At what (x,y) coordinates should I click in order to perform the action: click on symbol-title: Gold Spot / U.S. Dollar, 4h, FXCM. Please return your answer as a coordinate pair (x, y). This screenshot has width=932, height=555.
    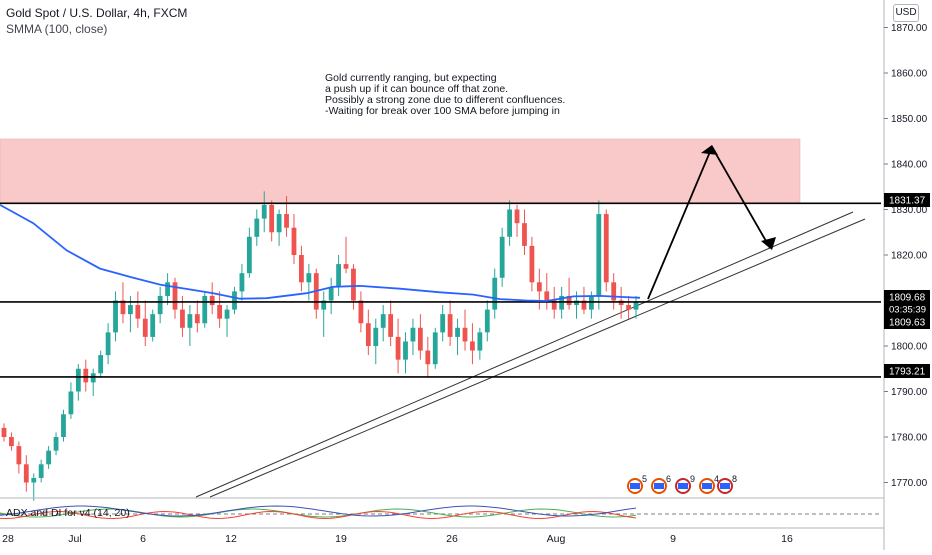
    Looking at the image, I should click on (97, 13).